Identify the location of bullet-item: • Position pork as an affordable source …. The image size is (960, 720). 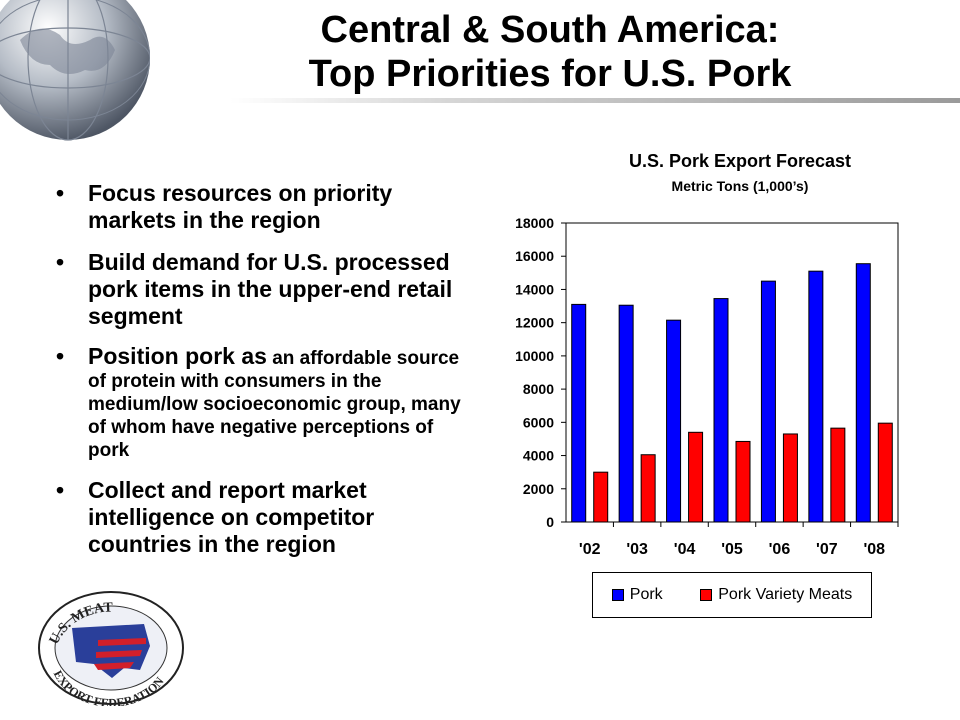
(266, 403).